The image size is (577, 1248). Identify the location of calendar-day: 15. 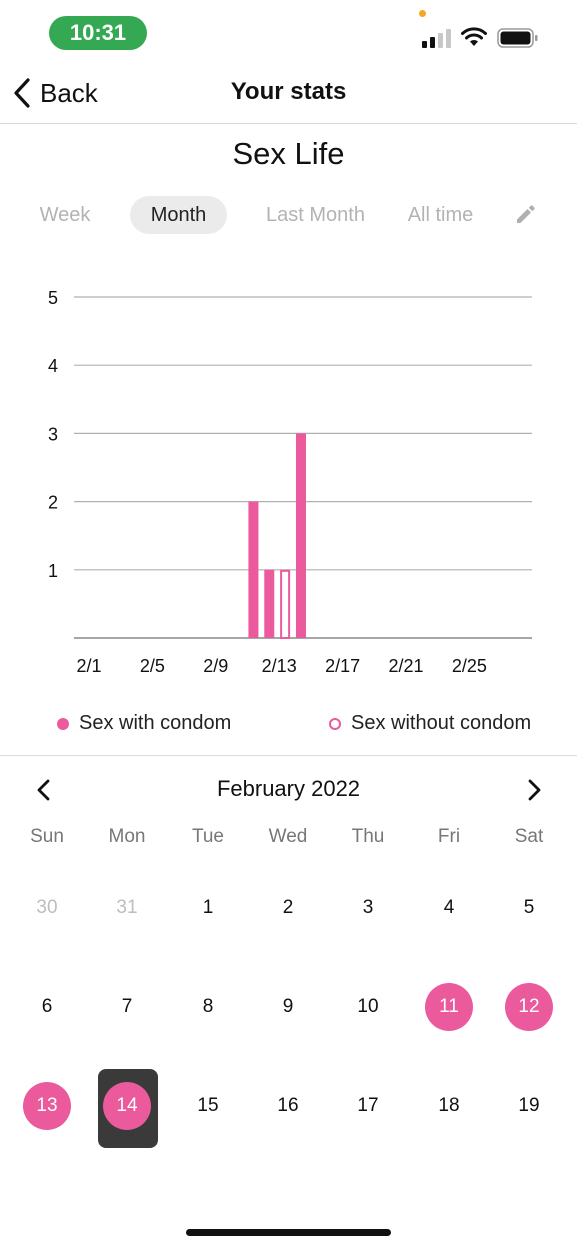
(208, 1105).